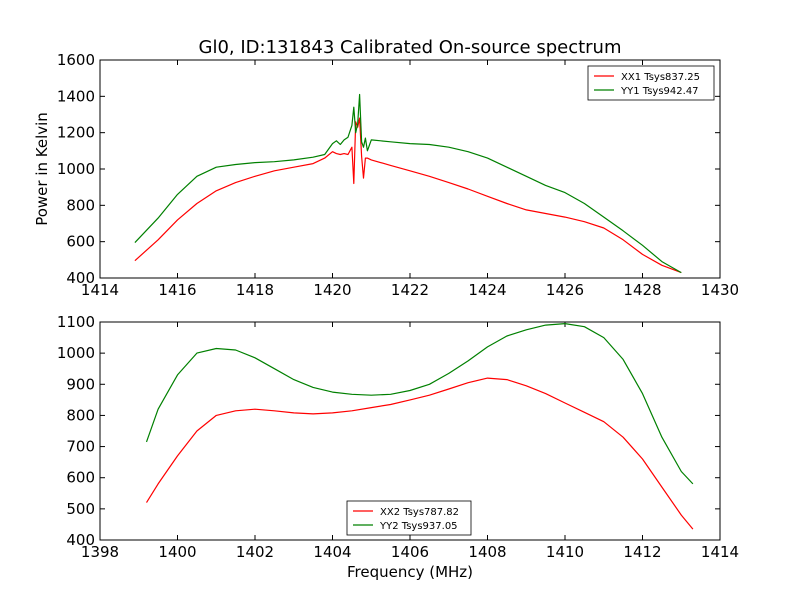  I want to click on x-tick-label: 1412, so click(642, 552).